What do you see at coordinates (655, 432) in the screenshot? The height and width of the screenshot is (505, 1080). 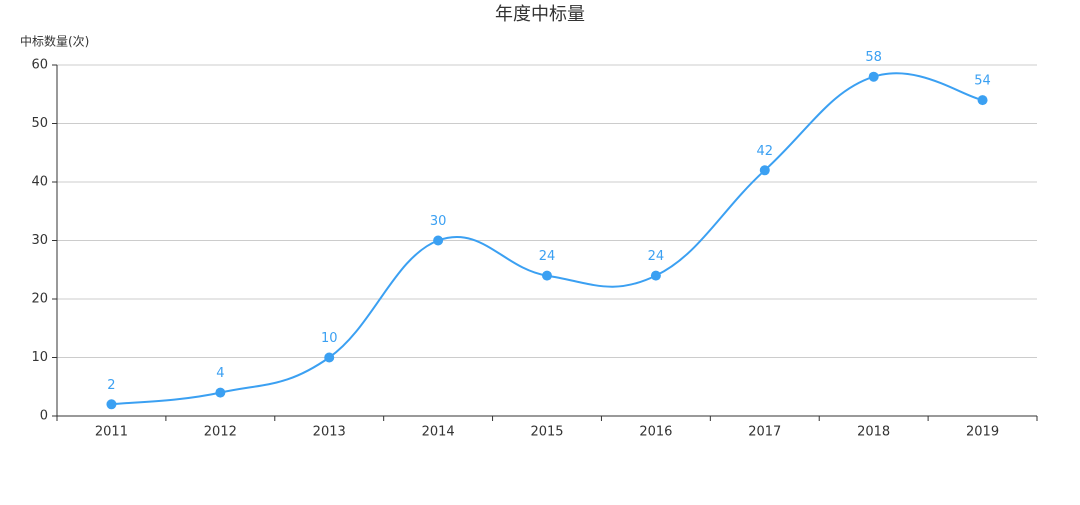 I see `x-tick-label: 2016` at bounding box center [655, 432].